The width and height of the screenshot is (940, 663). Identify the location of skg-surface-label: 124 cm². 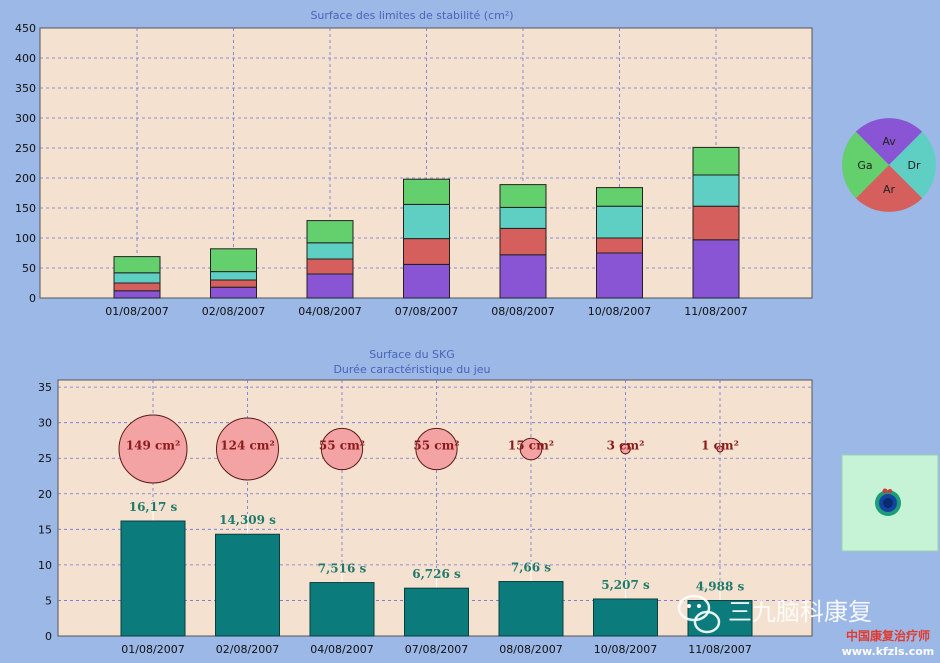
(247, 445).